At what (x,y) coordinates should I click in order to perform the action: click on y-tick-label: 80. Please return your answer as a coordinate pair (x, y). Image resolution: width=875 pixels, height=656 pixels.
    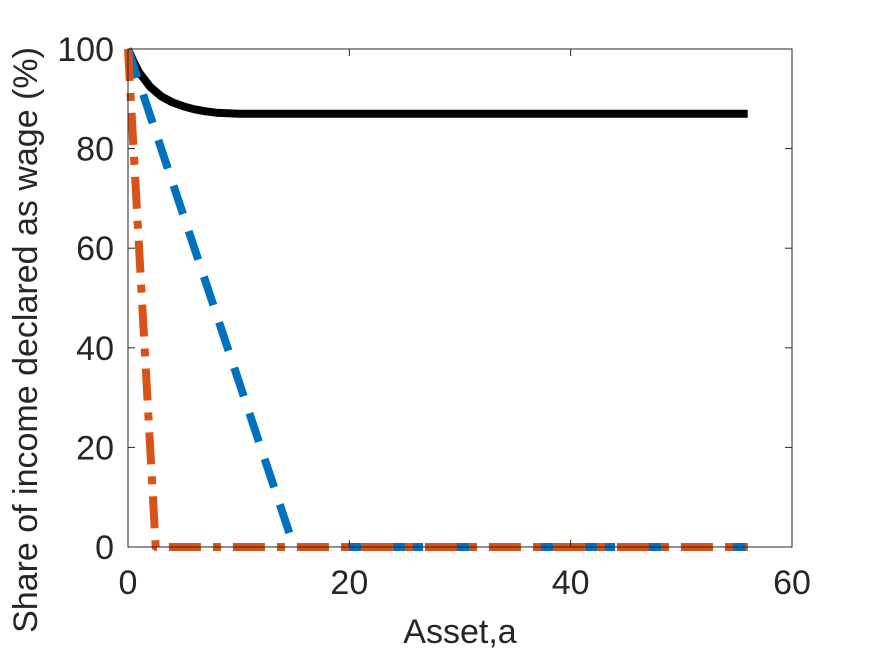
    Looking at the image, I should click on (95, 150).